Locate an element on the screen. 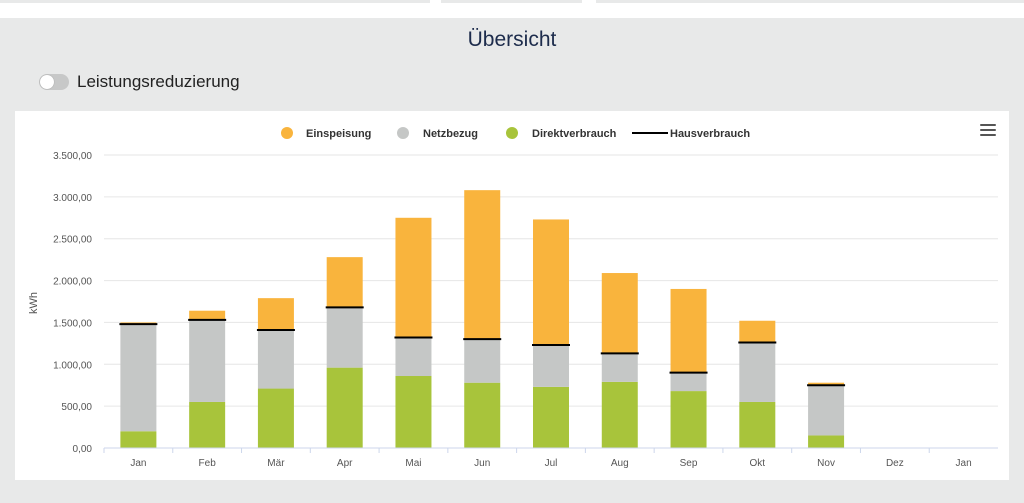 The height and width of the screenshot is (503, 1024). x-tick-label: Okt is located at coordinates (758, 463).